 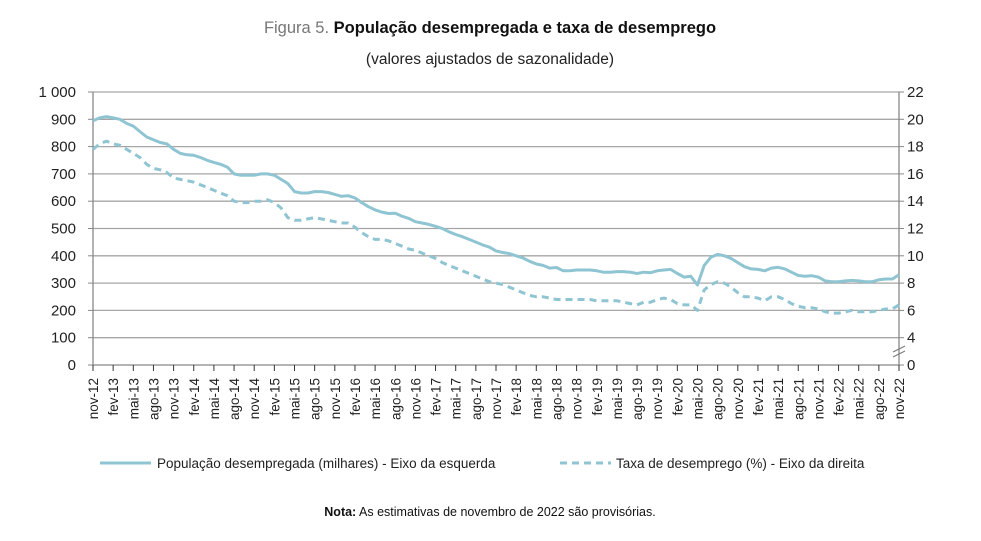 I want to click on x-tick-label: mai-20, so click(x=698, y=398).